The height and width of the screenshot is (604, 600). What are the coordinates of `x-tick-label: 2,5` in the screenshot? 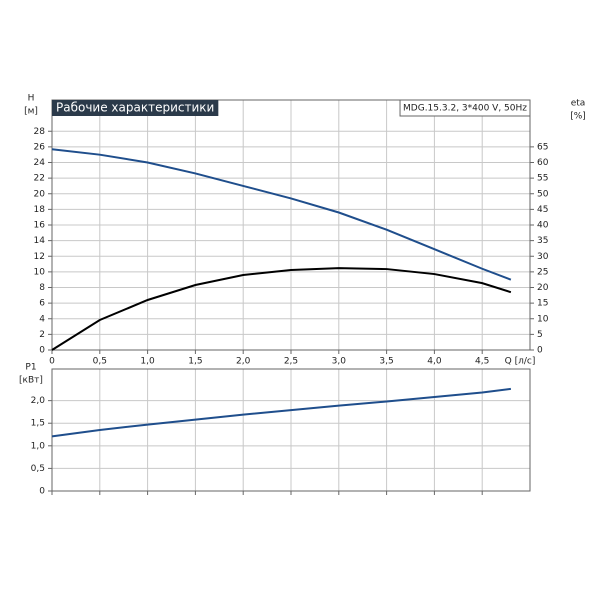 It's located at (291, 362).